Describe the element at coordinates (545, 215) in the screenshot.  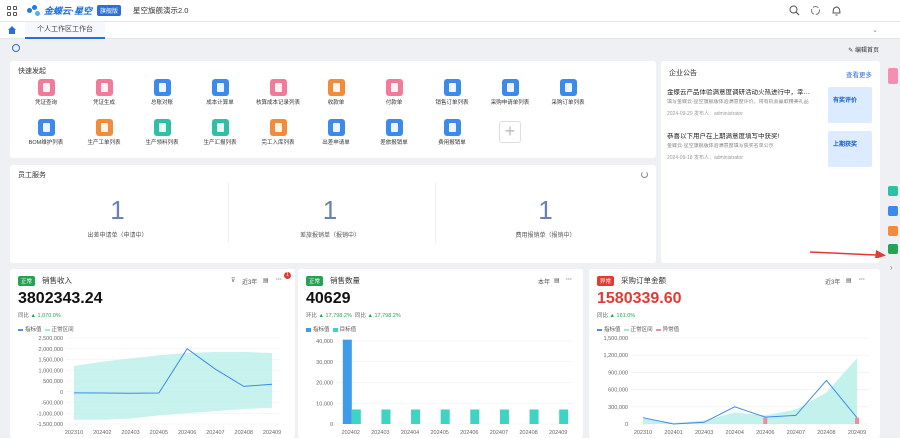
I see `service-item: 1 费用报销单（报销中）` at that location.